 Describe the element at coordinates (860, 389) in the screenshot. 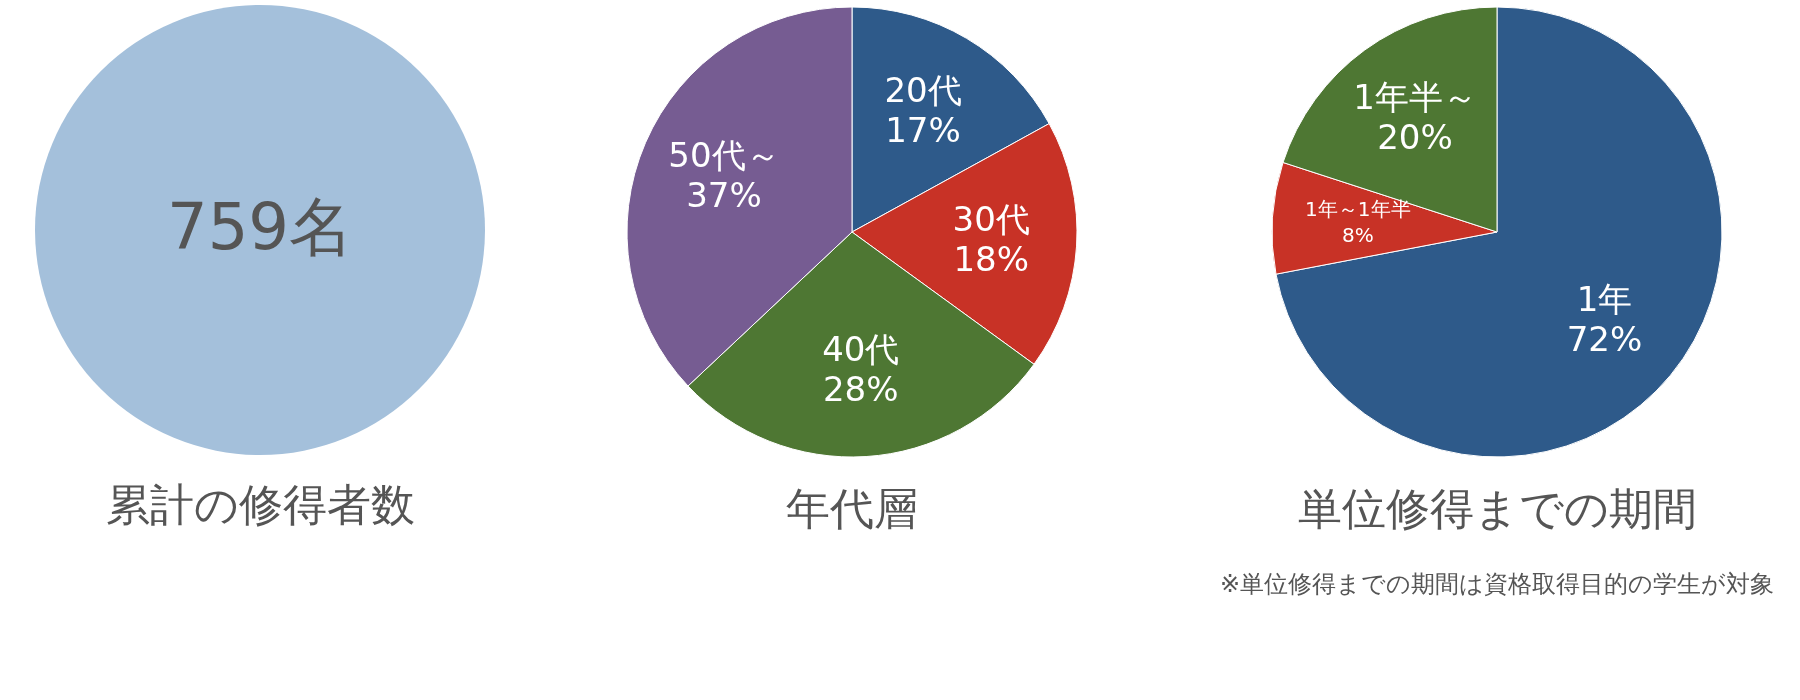

I see `data-label: 28%` at that location.